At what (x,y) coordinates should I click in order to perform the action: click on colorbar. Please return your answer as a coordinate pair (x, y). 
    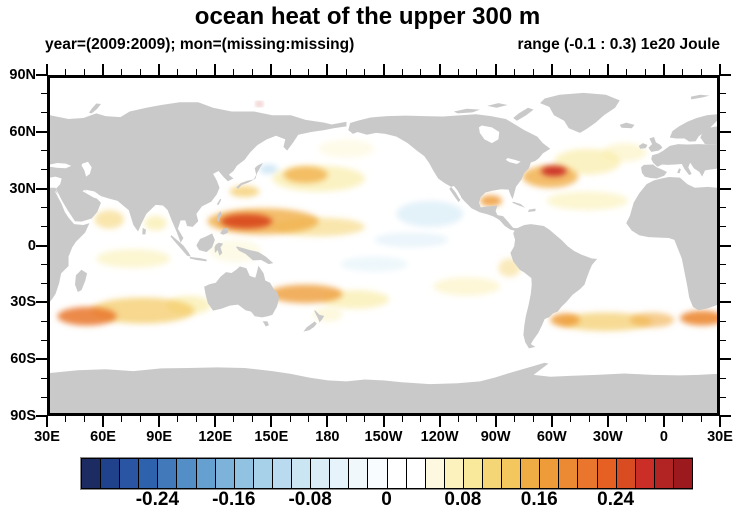
    Looking at the image, I should click on (387, 473).